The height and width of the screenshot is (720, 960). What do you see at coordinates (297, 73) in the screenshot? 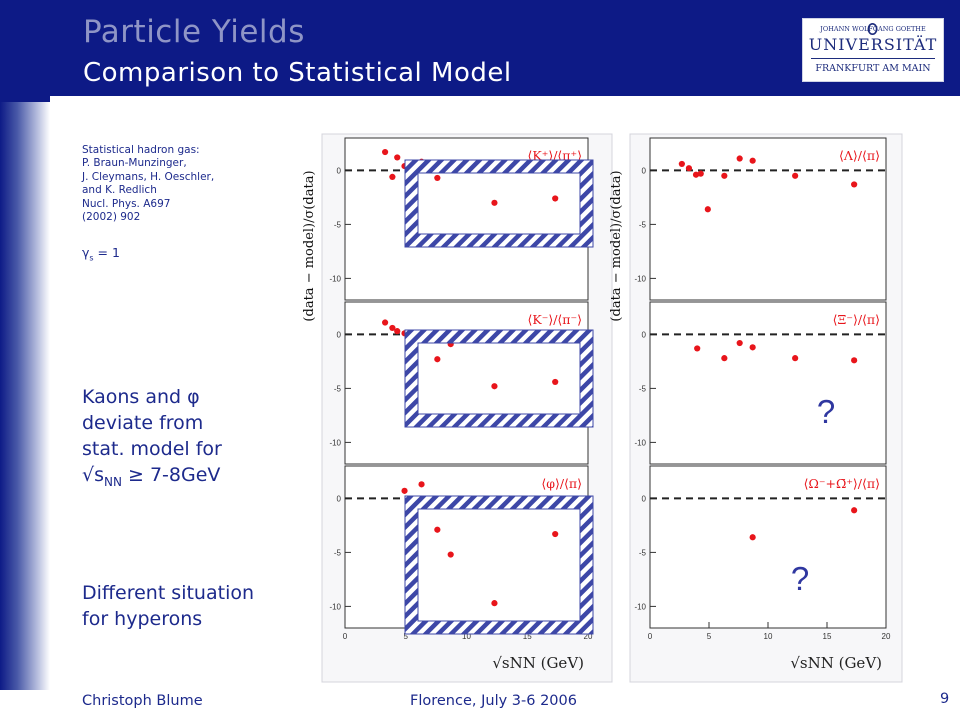
I see `slide-subtitle: Comparison to Statistical Model` at bounding box center [297, 73].